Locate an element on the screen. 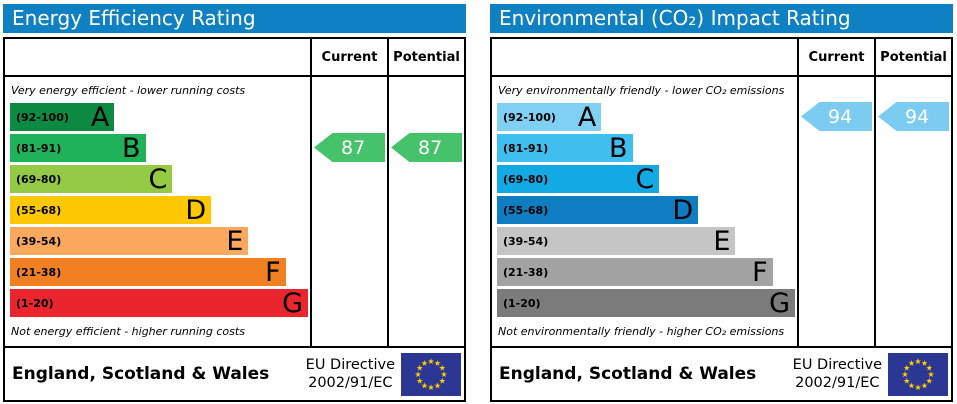 This screenshot has height=404, width=957. environmental-region-label: England, Scotland & Wales is located at coordinates (628, 374).